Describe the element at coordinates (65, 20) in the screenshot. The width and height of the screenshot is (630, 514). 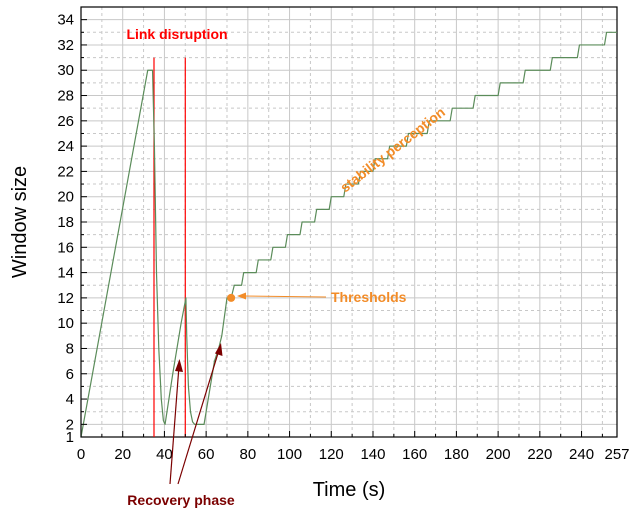
I see `y-tick-label: 34` at that location.